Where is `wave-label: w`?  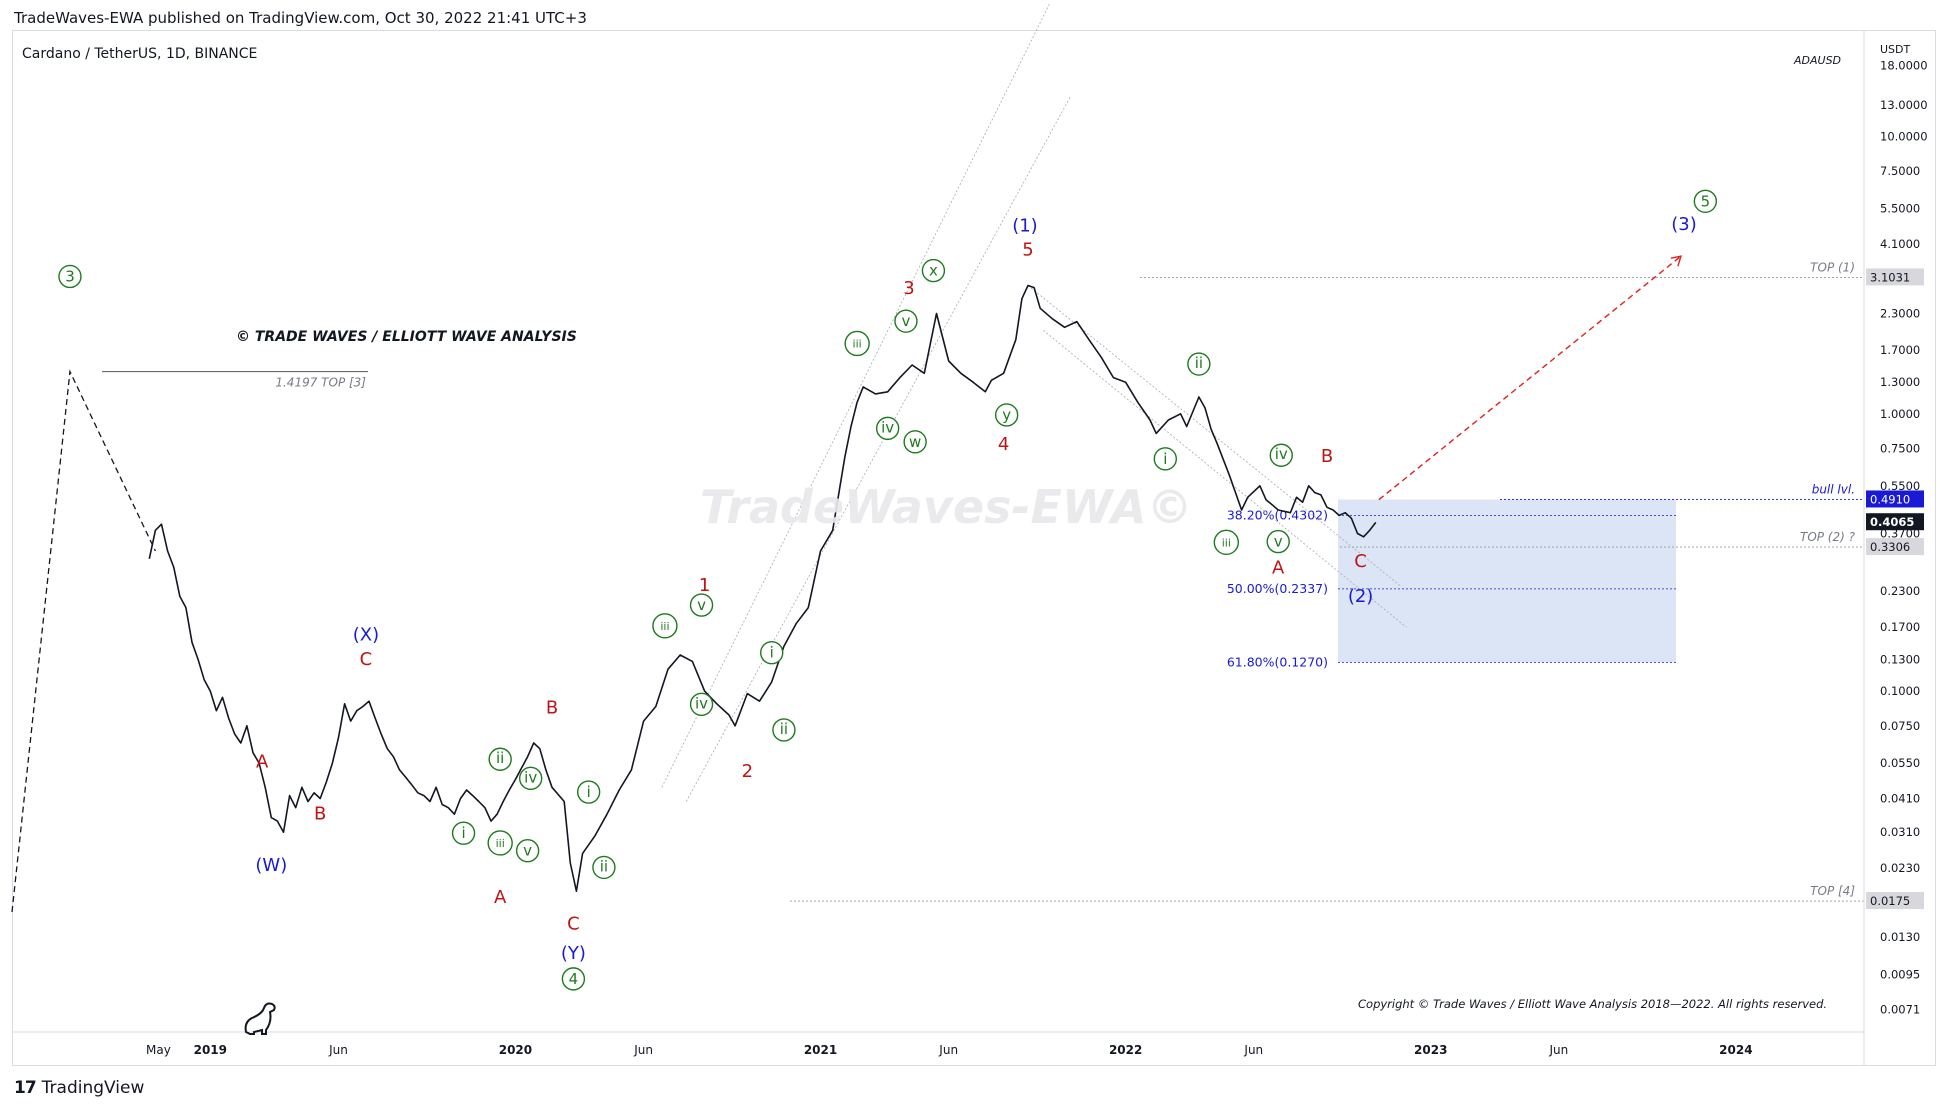
wave-label: w is located at coordinates (915, 442).